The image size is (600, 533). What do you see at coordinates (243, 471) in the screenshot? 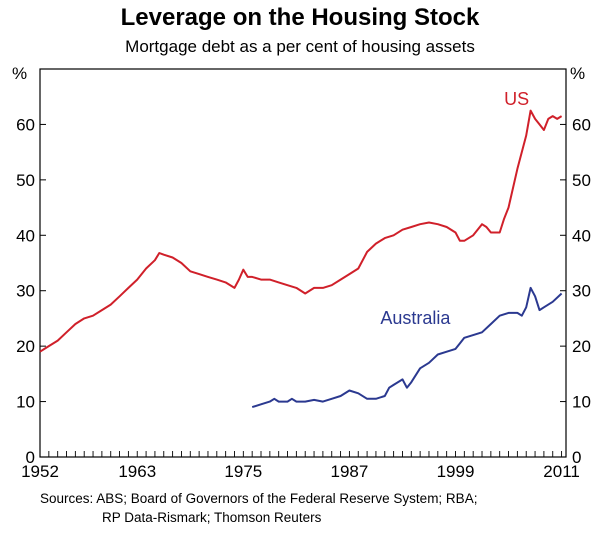
I see `x-tick-label: 1975` at bounding box center [243, 471].